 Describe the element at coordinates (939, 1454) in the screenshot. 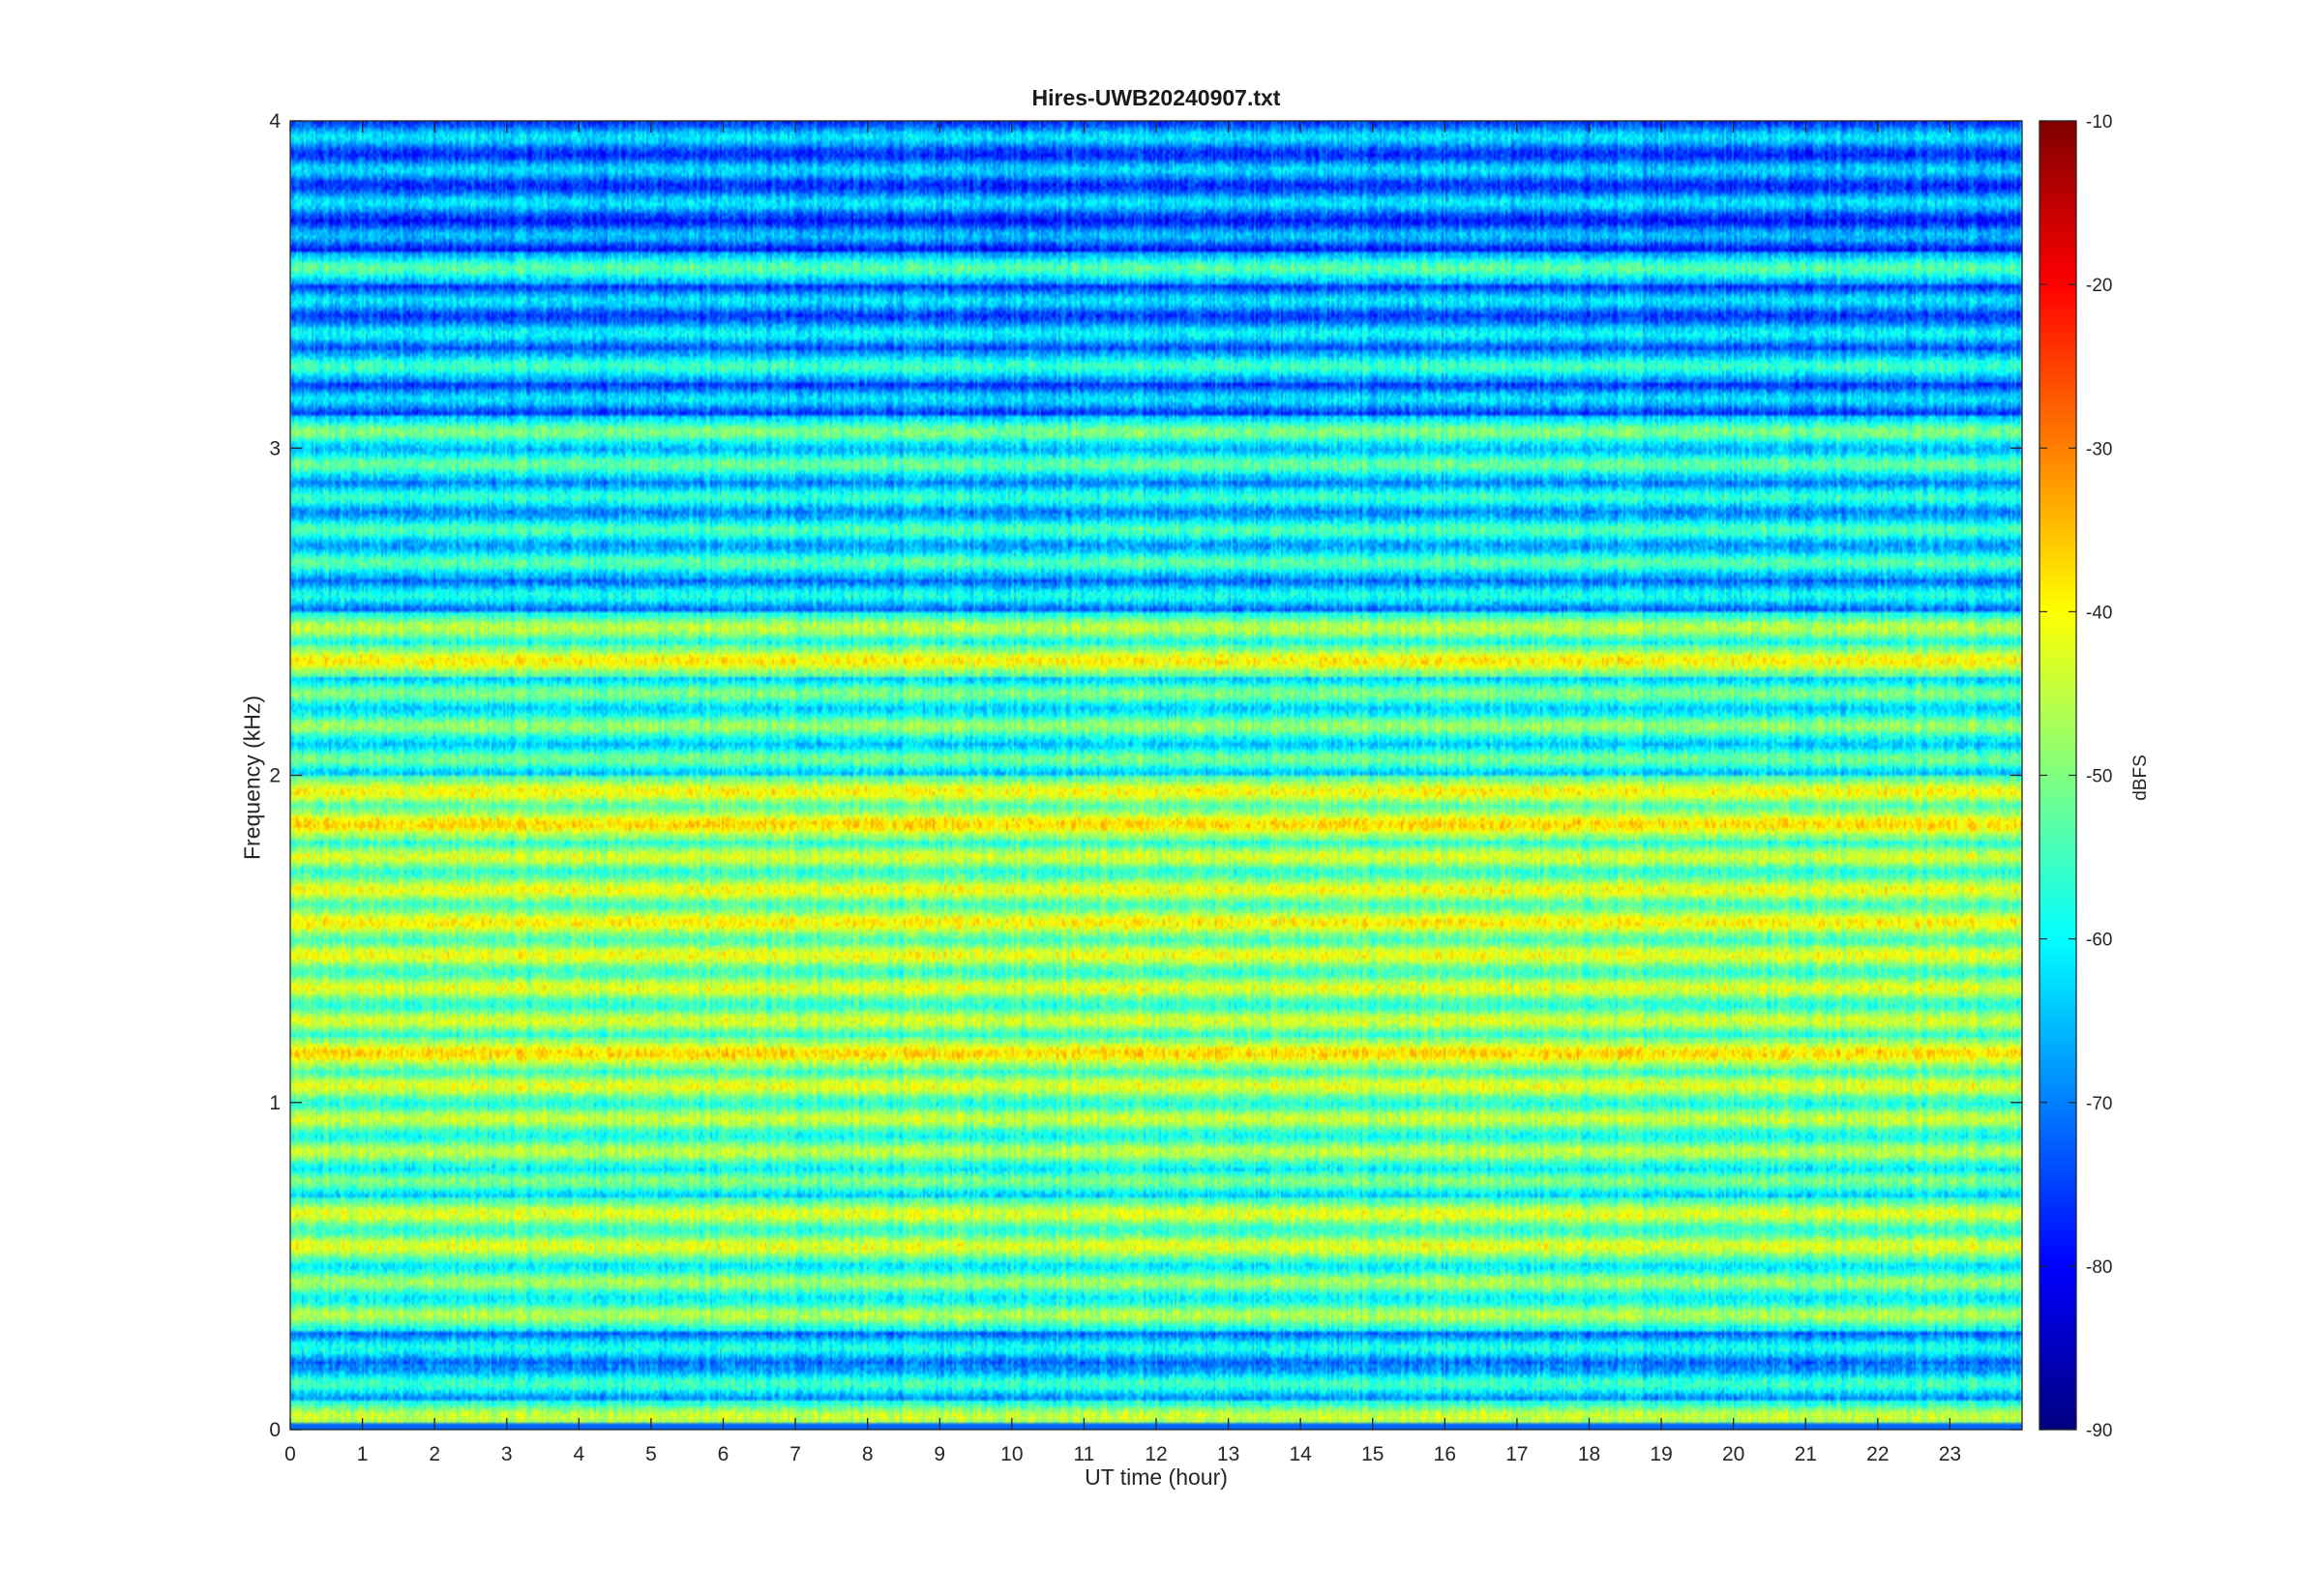

I see `x-tick-label: 9` at that location.